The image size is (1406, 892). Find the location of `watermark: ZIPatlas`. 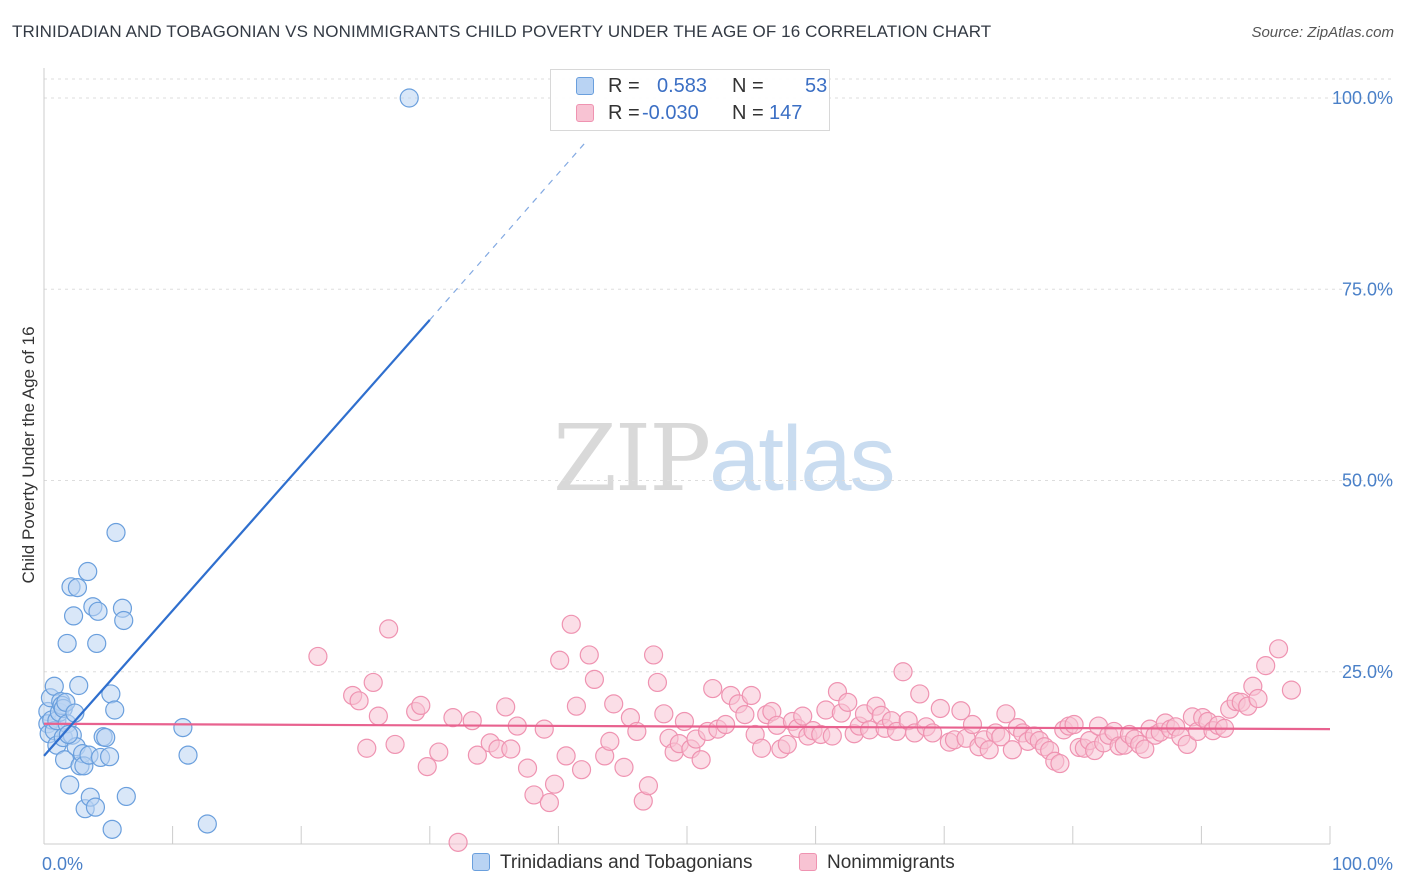

watermark: ZIPatlas is located at coordinates (724, 458).